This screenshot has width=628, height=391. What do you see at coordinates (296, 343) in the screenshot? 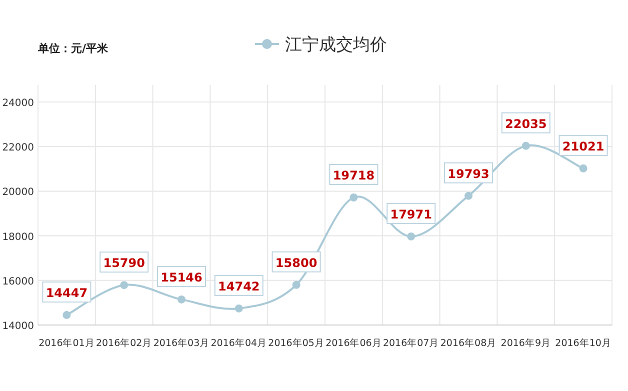
I see `x-tick-label: 2016年05月` at bounding box center [296, 343].